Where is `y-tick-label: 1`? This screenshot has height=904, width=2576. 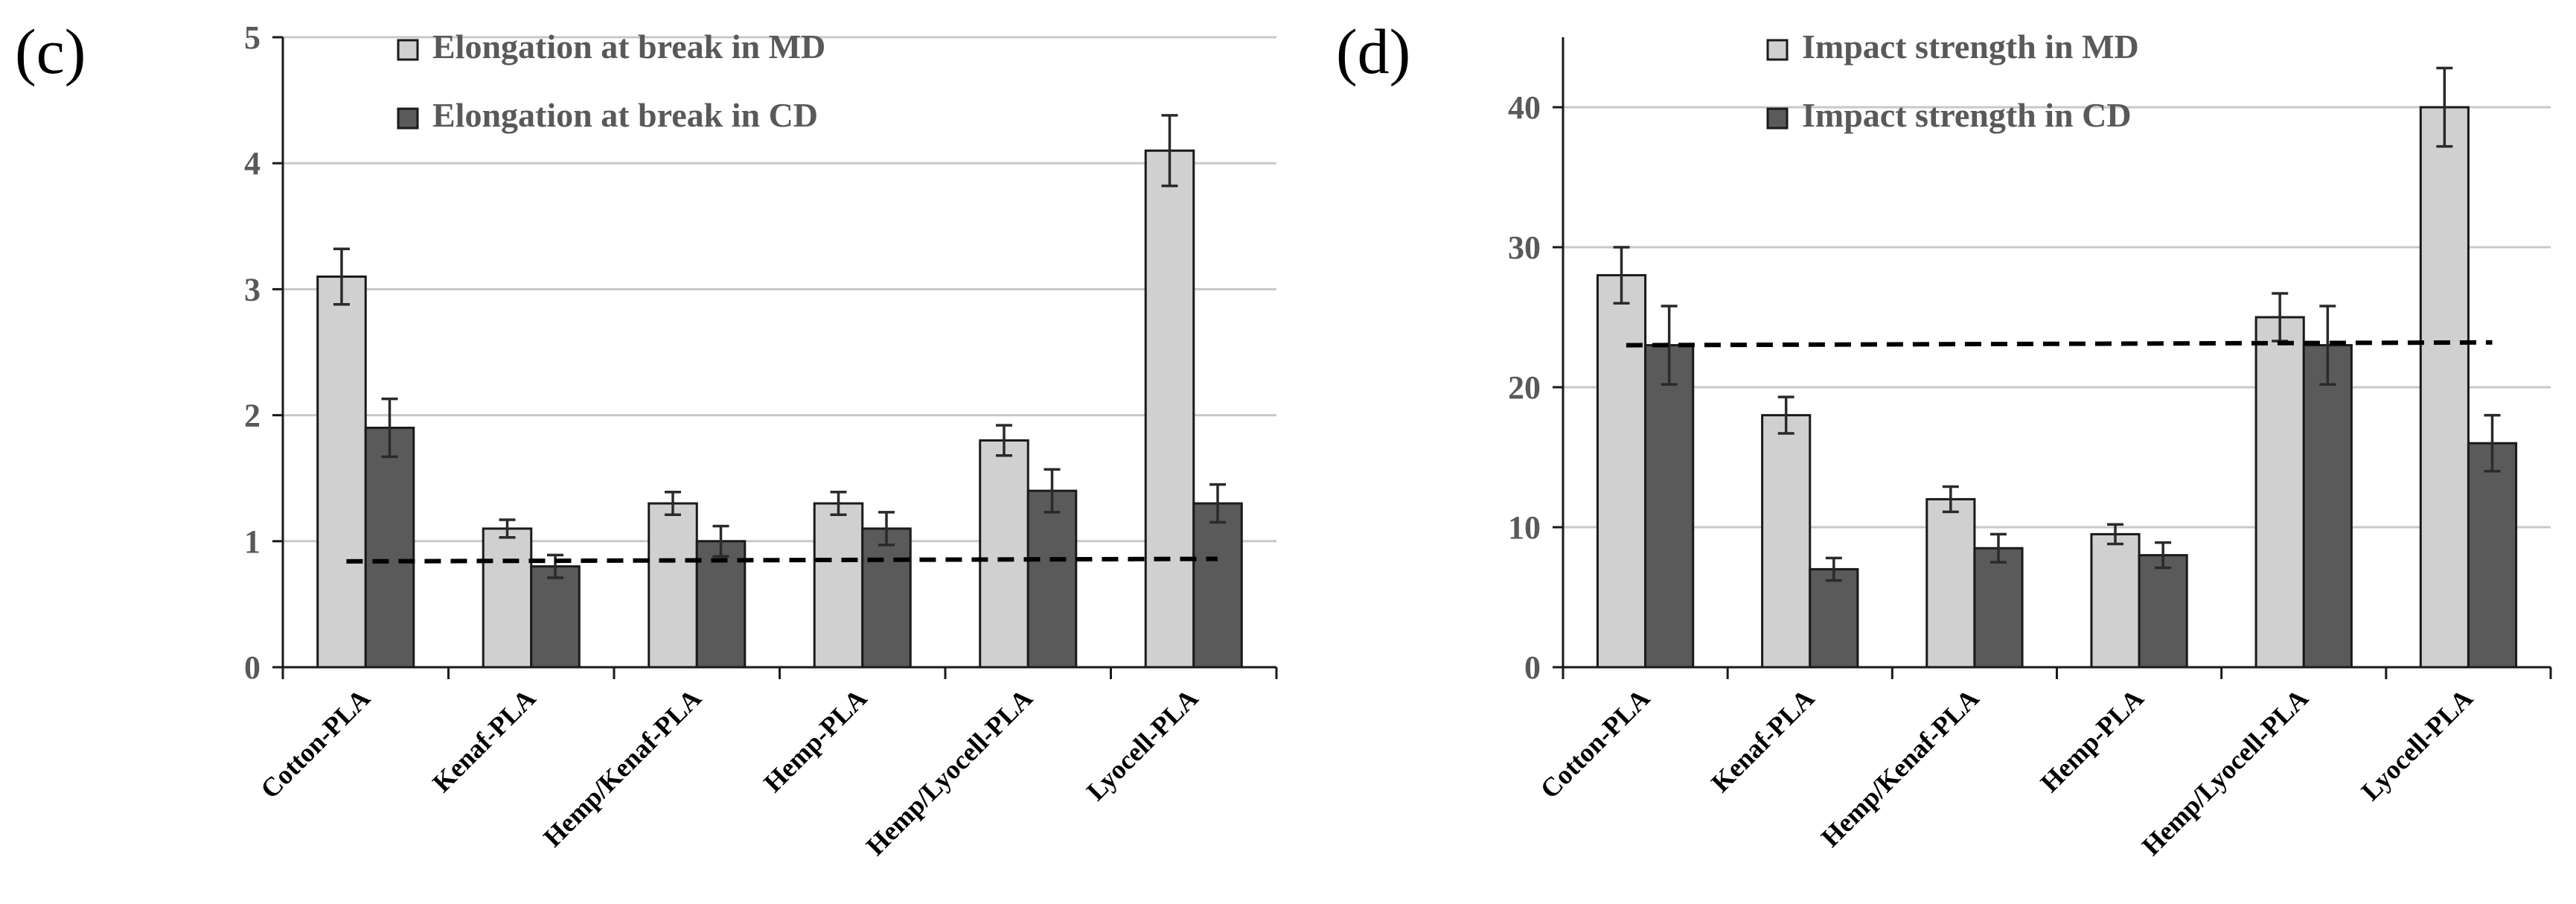 y-tick-label: 1 is located at coordinates (252, 541).